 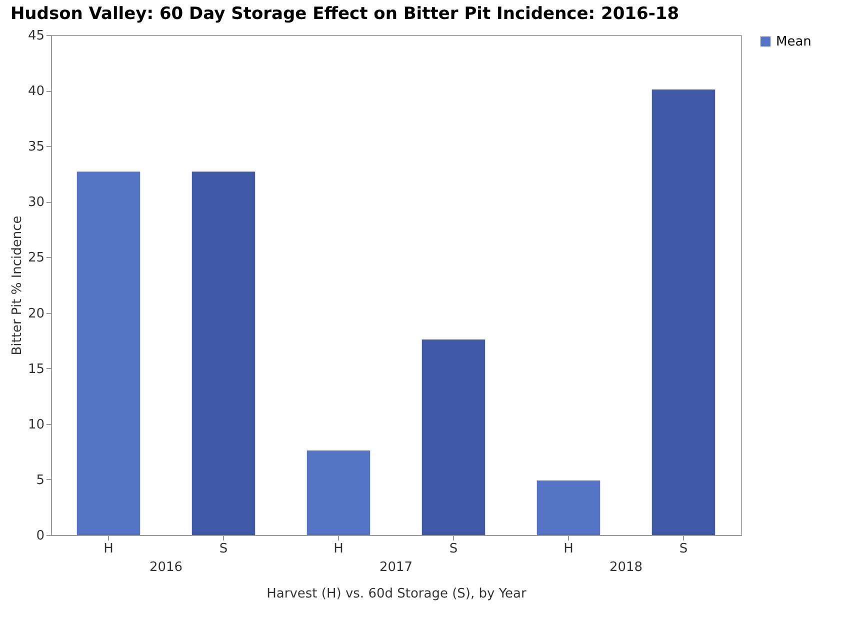 What do you see at coordinates (36, 369) in the screenshot?
I see `y-tick-label: 15` at bounding box center [36, 369].